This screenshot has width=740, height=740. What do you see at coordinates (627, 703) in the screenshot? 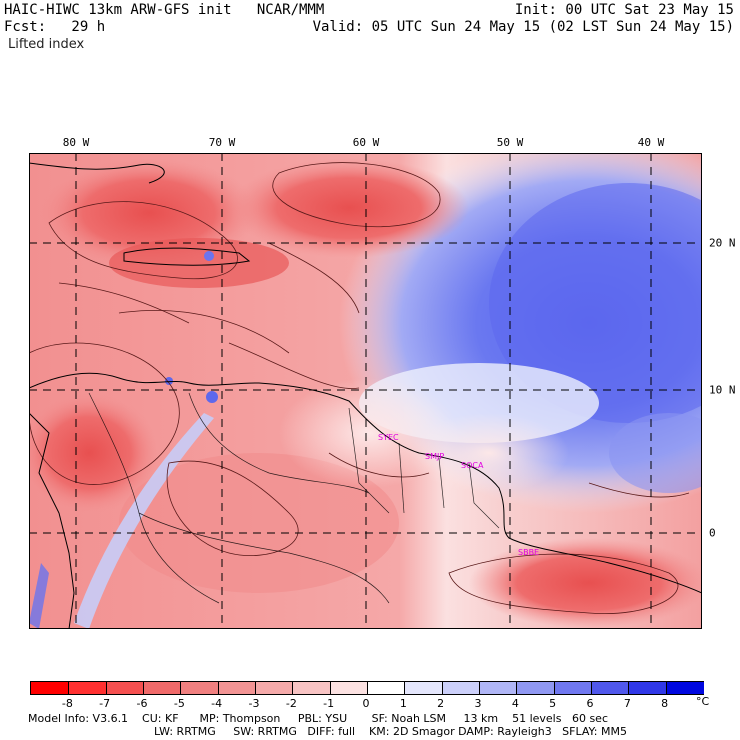
I see `colorbar-tick-label: 7` at bounding box center [627, 703].